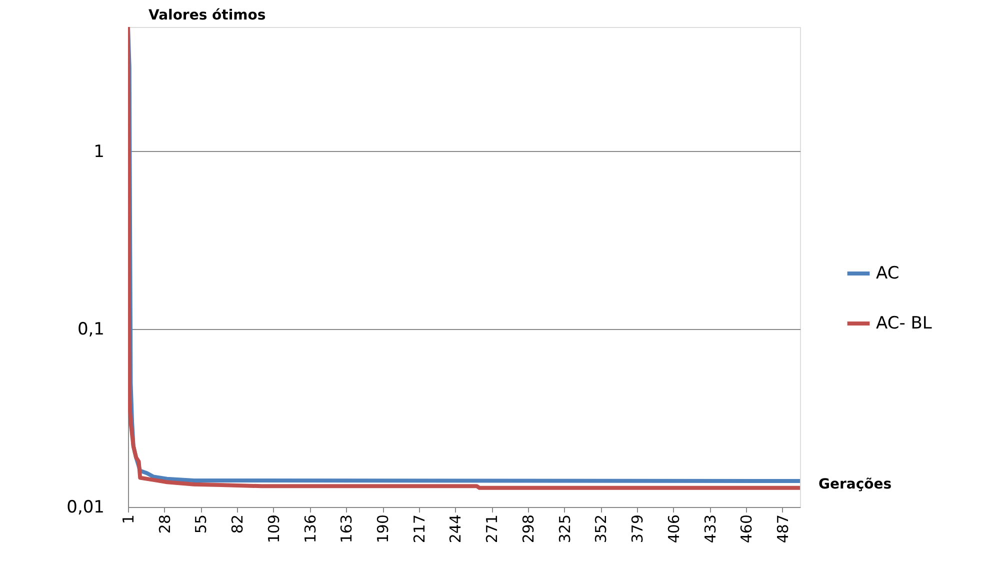 This screenshot has width=991, height=575. Describe the element at coordinates (273, 529) in the screenshot. I see `x-tick-label: 109` at that location.